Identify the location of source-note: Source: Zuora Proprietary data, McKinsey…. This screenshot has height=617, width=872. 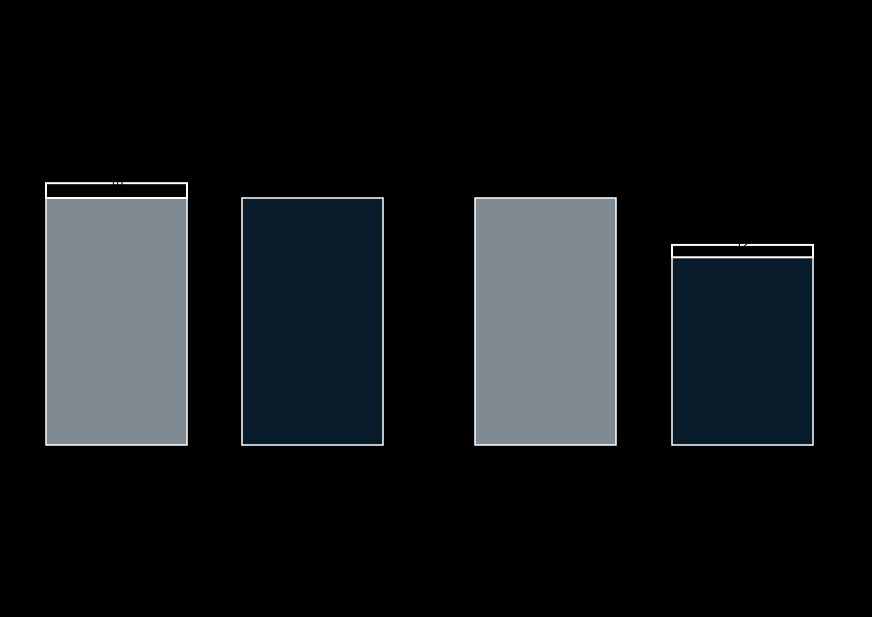
(128, 577).